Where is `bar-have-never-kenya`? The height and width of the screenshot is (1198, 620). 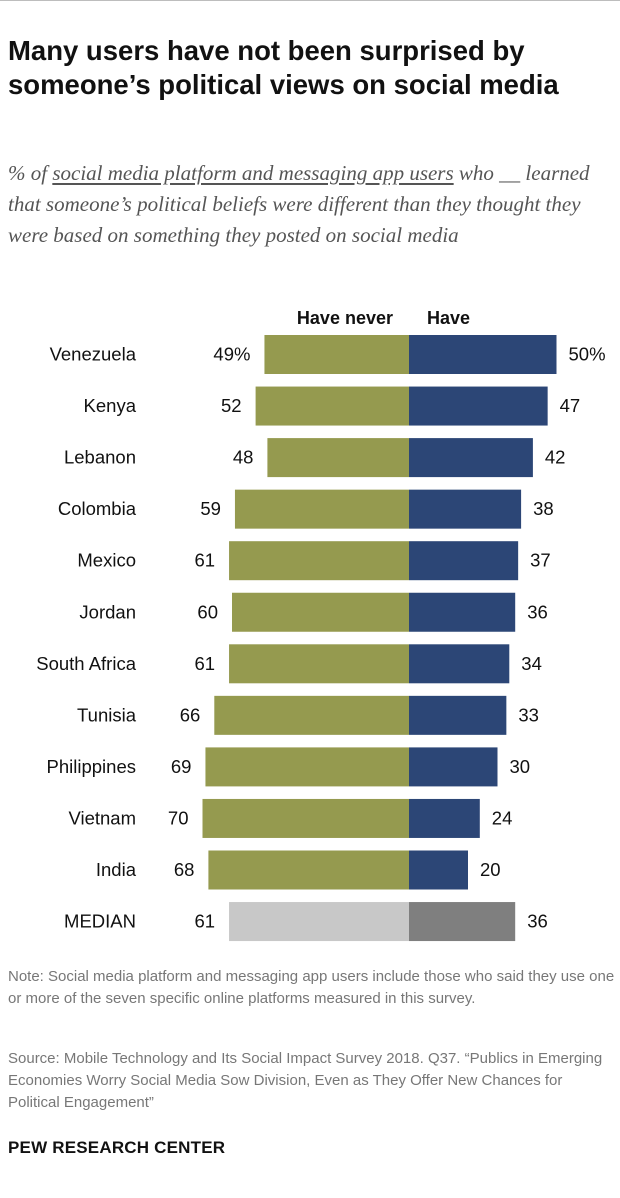 bar-have-never-kenya is located at coordinates (332, 406).